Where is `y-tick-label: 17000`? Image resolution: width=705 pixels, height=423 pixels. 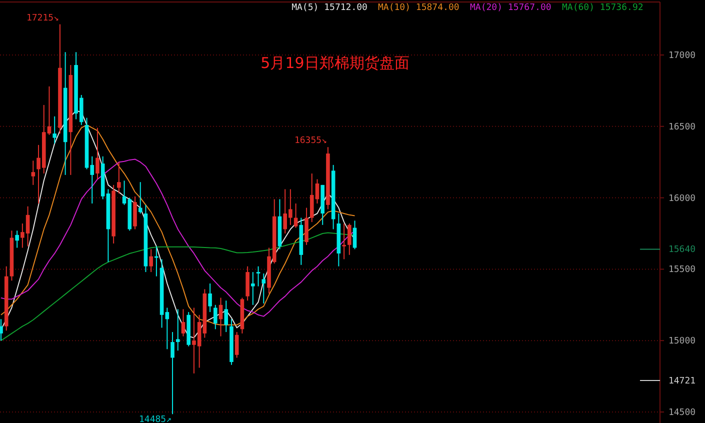 y-tick-label: 17000 is located at coordinates (682, 55).